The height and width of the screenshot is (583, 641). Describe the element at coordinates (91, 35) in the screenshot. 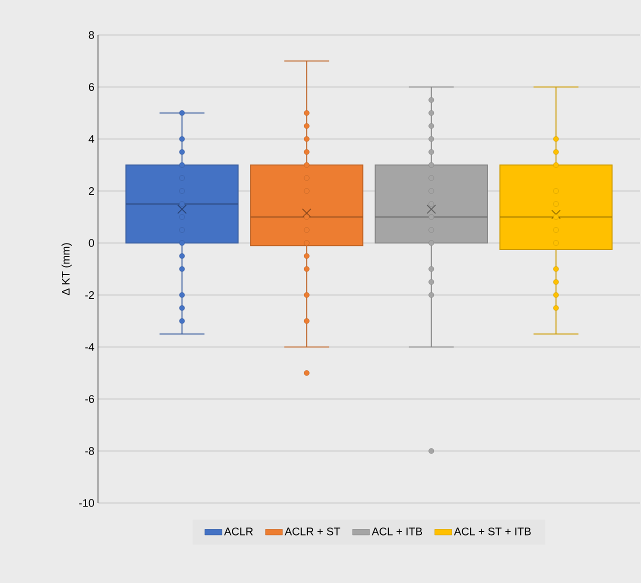

I see `y-tick-label: 8` at that location.